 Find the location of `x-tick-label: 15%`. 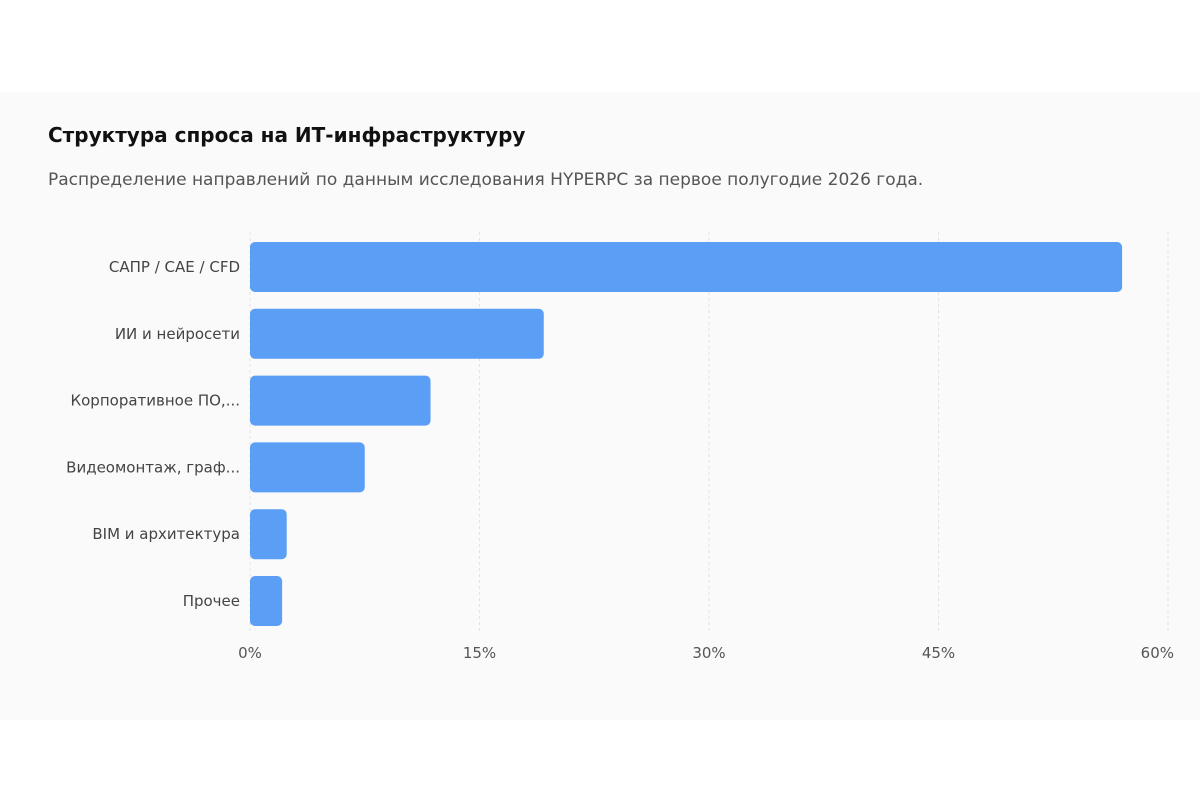

x-tick-label: 15% is located at coordinates (479, 653).